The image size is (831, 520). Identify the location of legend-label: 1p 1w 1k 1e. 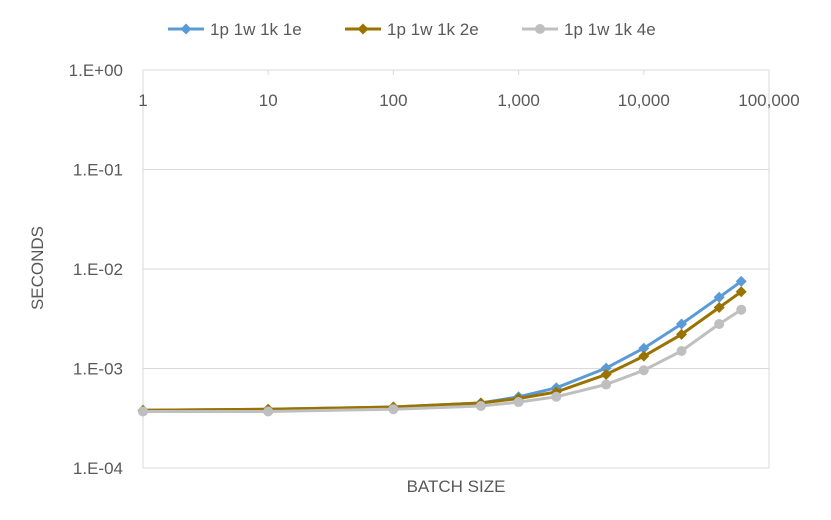
(256, 29).